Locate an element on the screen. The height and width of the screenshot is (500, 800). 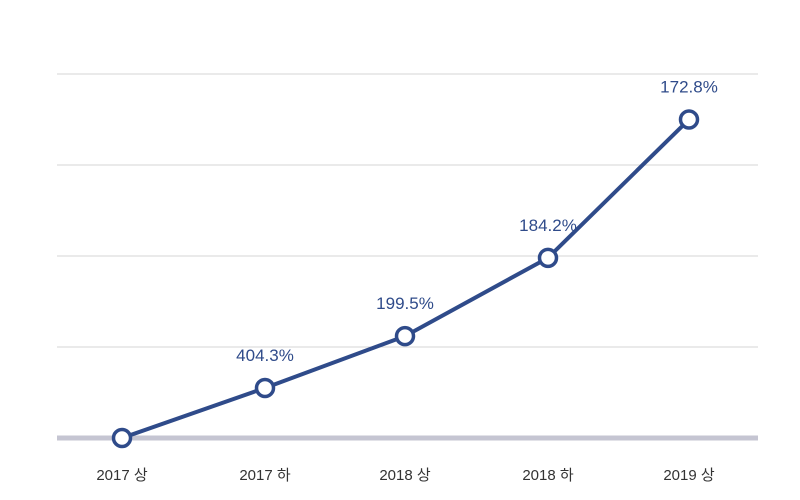
x-tick-label: 2018 하 is located at coordinates (548, 475).